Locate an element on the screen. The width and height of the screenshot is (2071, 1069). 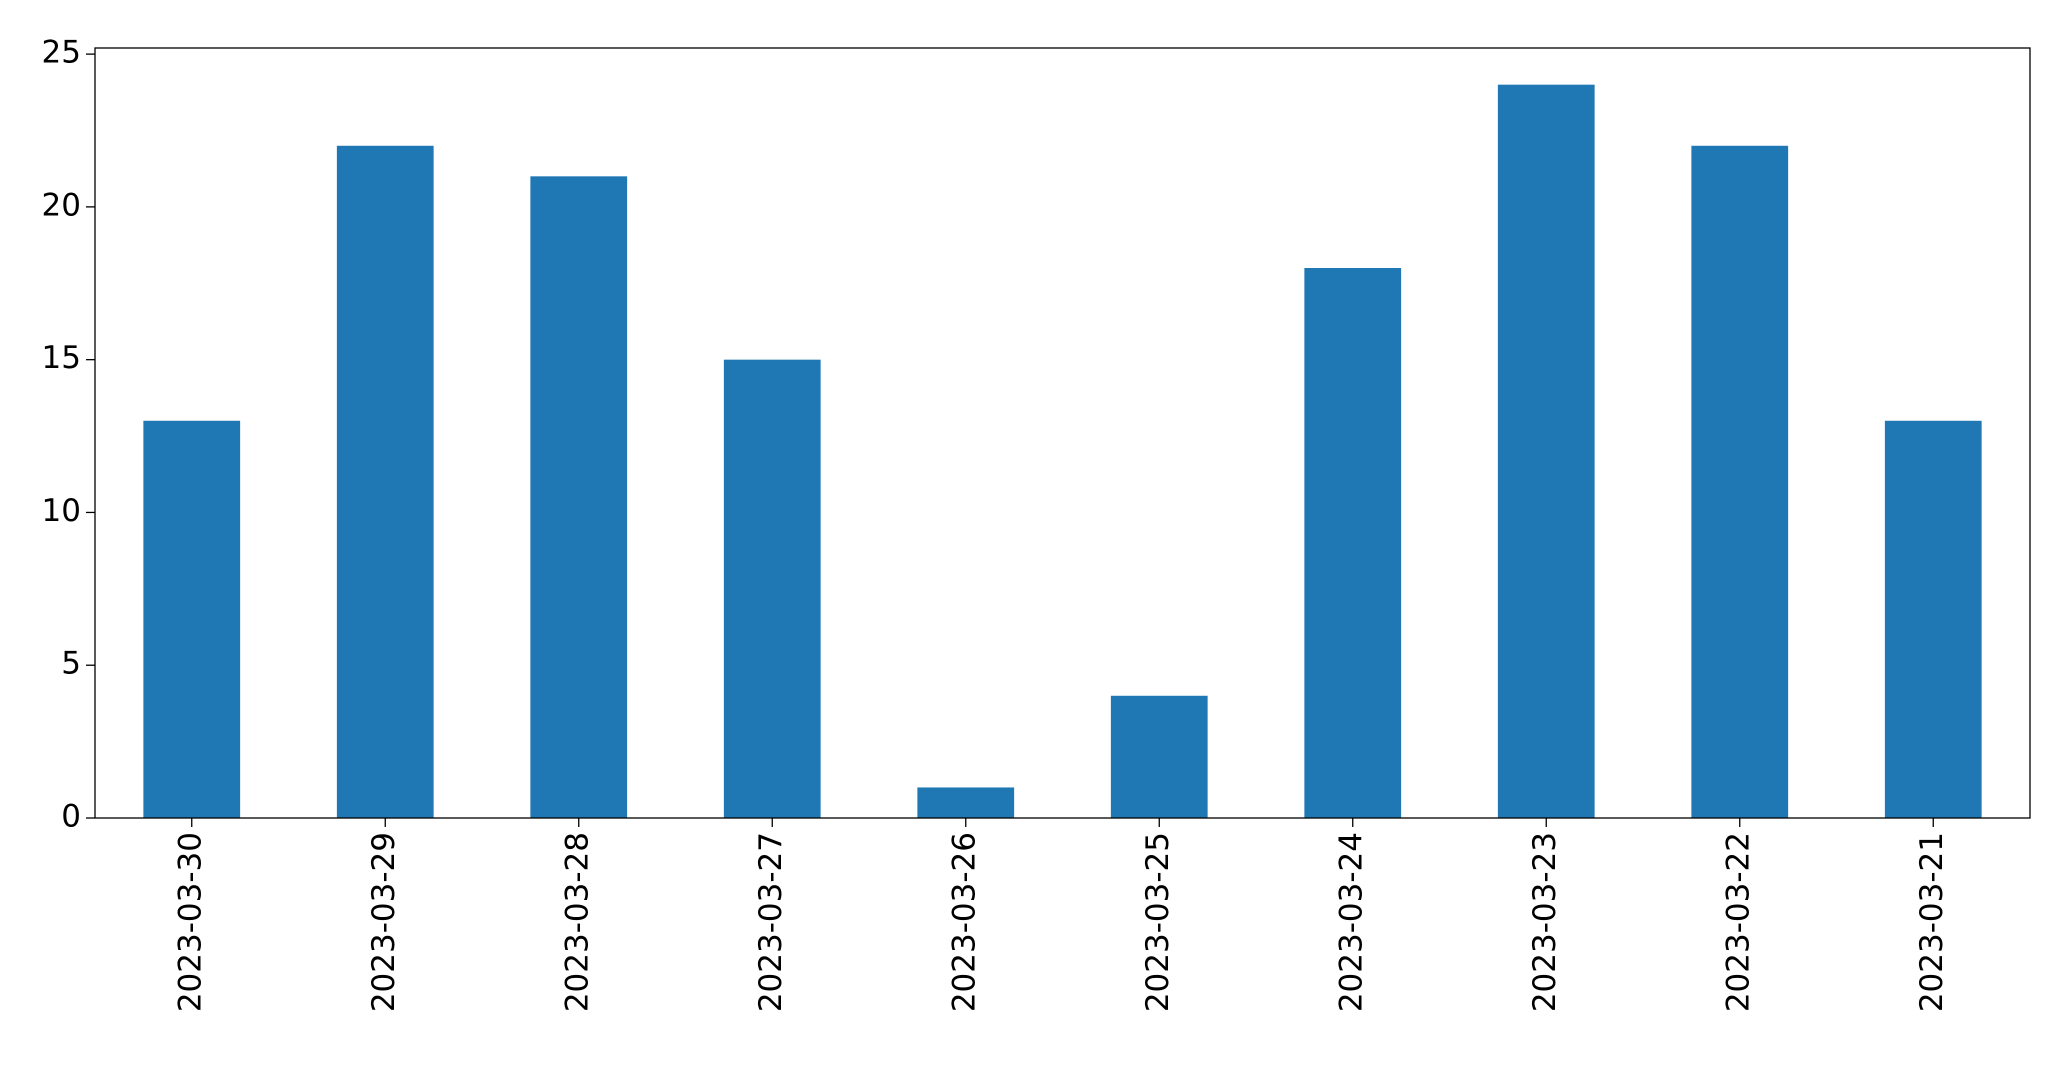
x-tick-label: 2023-03-21 is located at coordinates (1932, 922).